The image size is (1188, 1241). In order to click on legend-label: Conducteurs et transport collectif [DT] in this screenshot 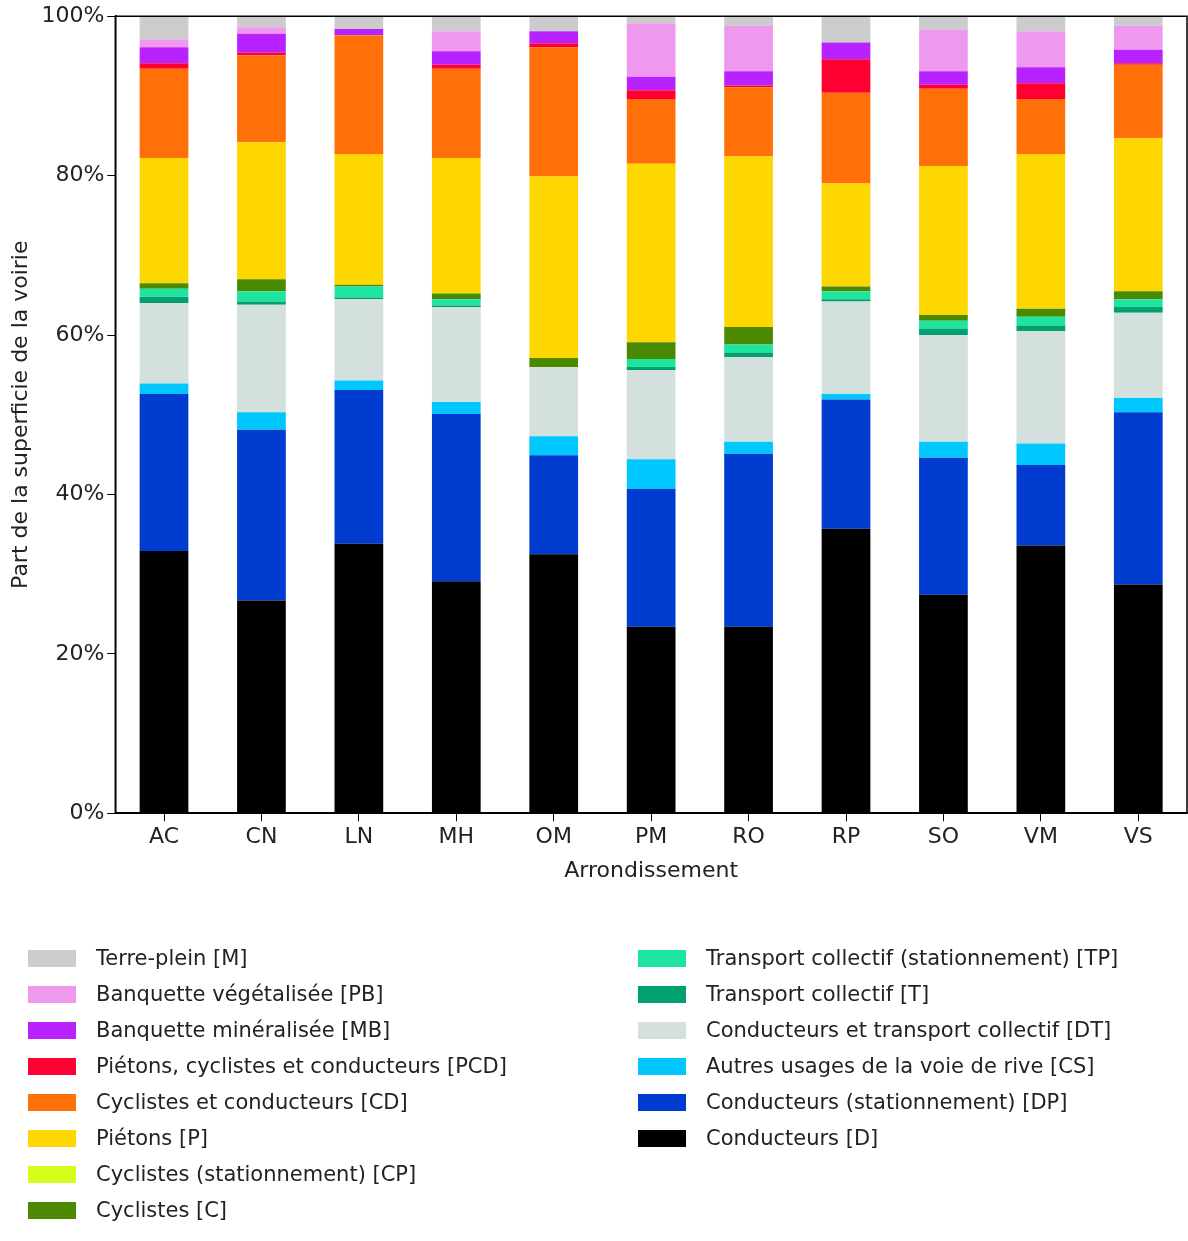, I will do `click(909, 1030)`.